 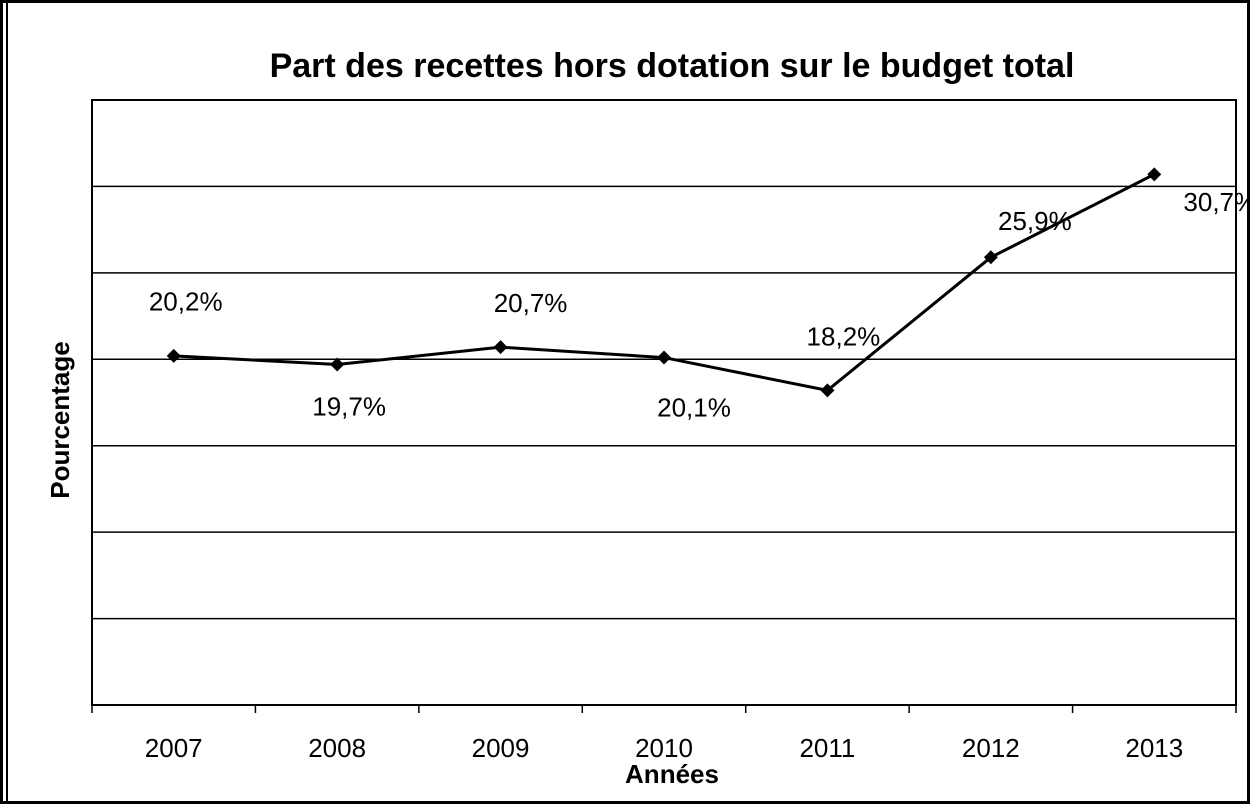 What do you see at coordinates (60, 420) in the screenshot?
I see `y-axis-title: Pourcentage` at bounding box center [60, 420].